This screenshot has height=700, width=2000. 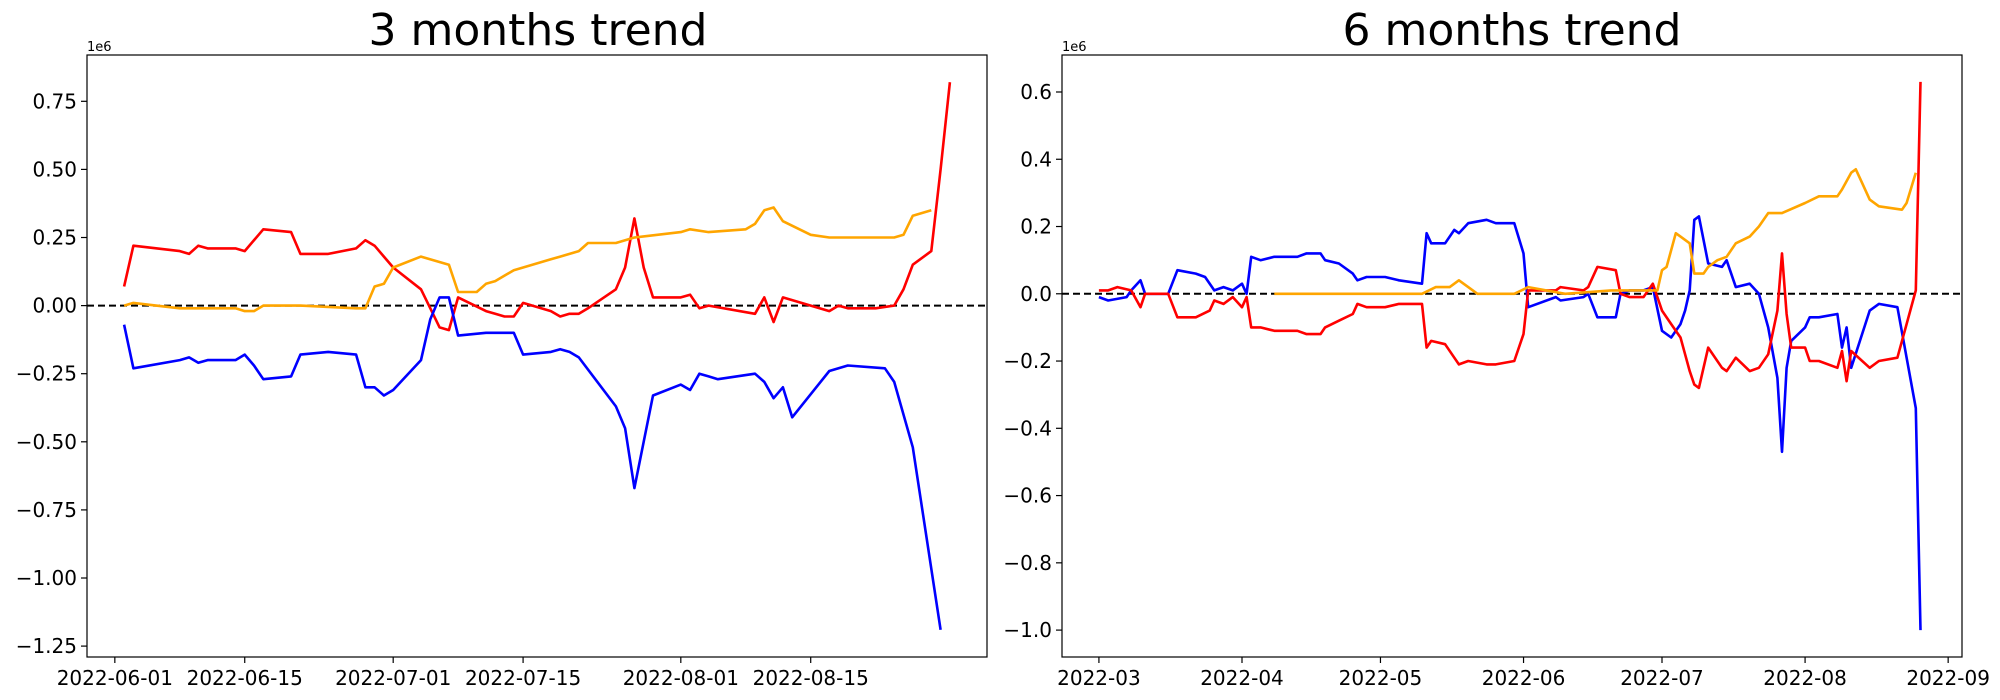 What do you see at coordinates (1027, 496) in the screenshot?
I see `y-tick-label: −0.6` at bounding box center [1027, 496].